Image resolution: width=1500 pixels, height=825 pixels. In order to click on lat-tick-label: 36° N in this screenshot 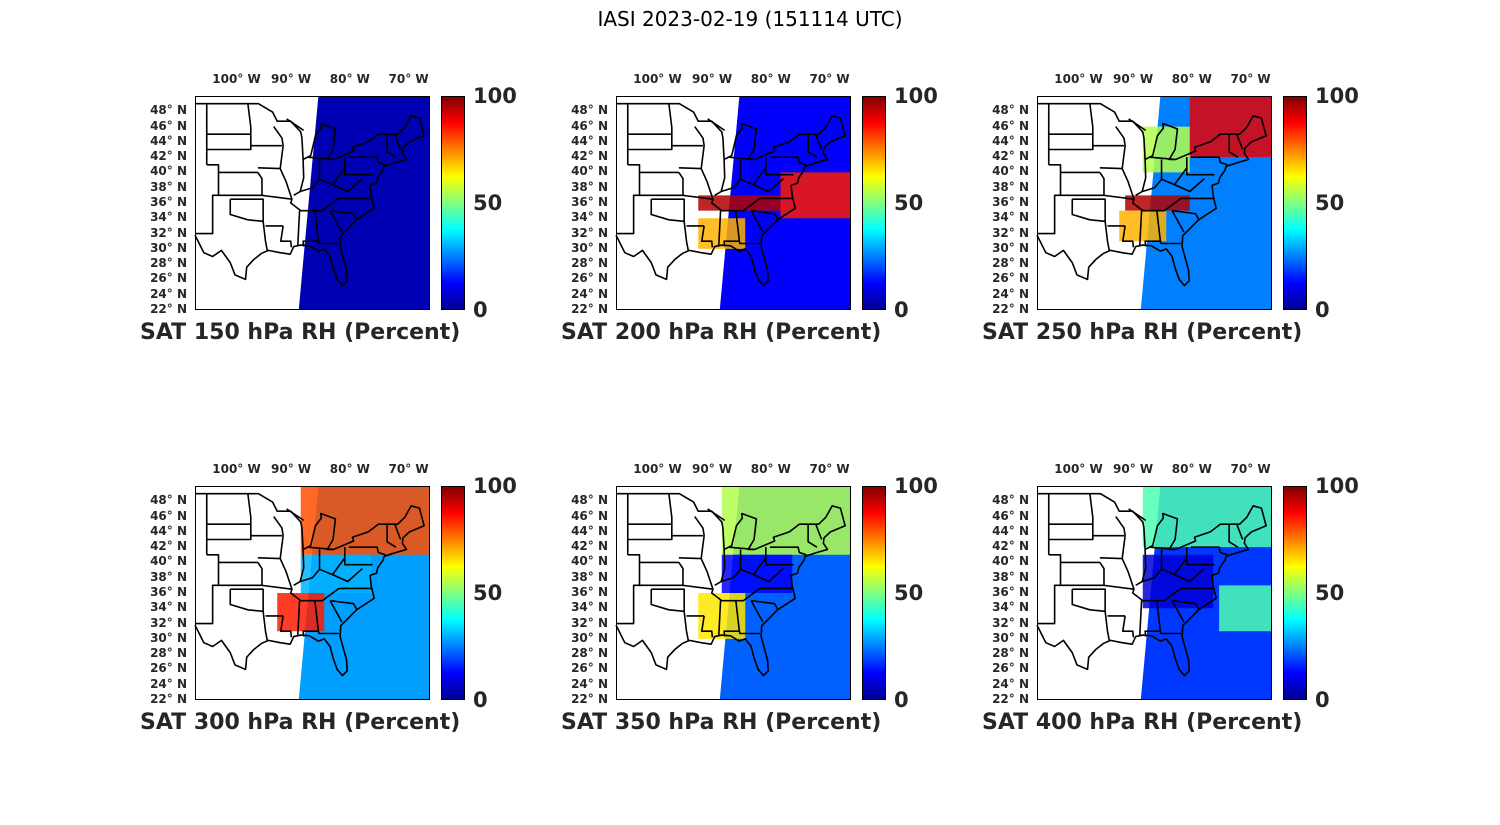, I will do `click(589, 202)`.